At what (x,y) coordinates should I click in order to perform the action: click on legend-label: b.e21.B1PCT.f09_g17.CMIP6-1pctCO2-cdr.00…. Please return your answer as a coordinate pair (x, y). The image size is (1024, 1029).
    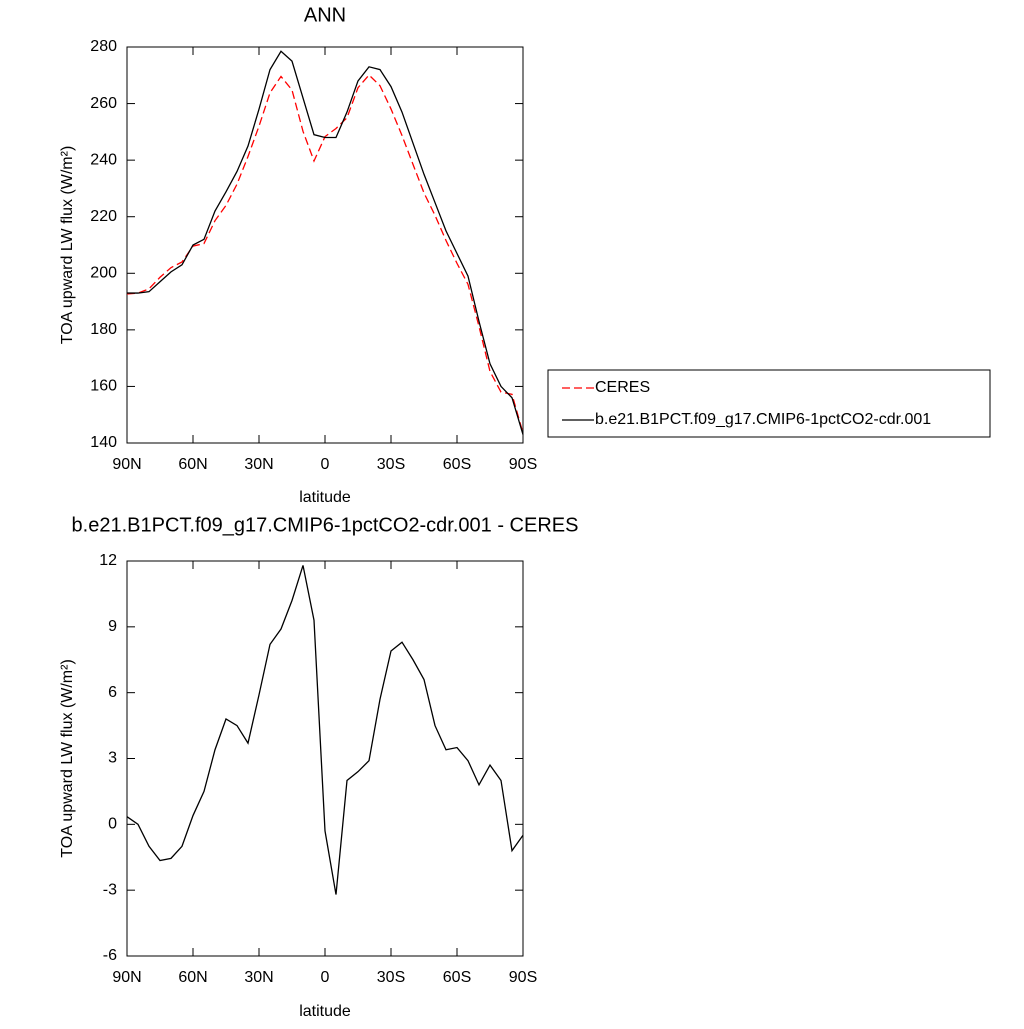
    Looking at the image, I should click on (763, 419).